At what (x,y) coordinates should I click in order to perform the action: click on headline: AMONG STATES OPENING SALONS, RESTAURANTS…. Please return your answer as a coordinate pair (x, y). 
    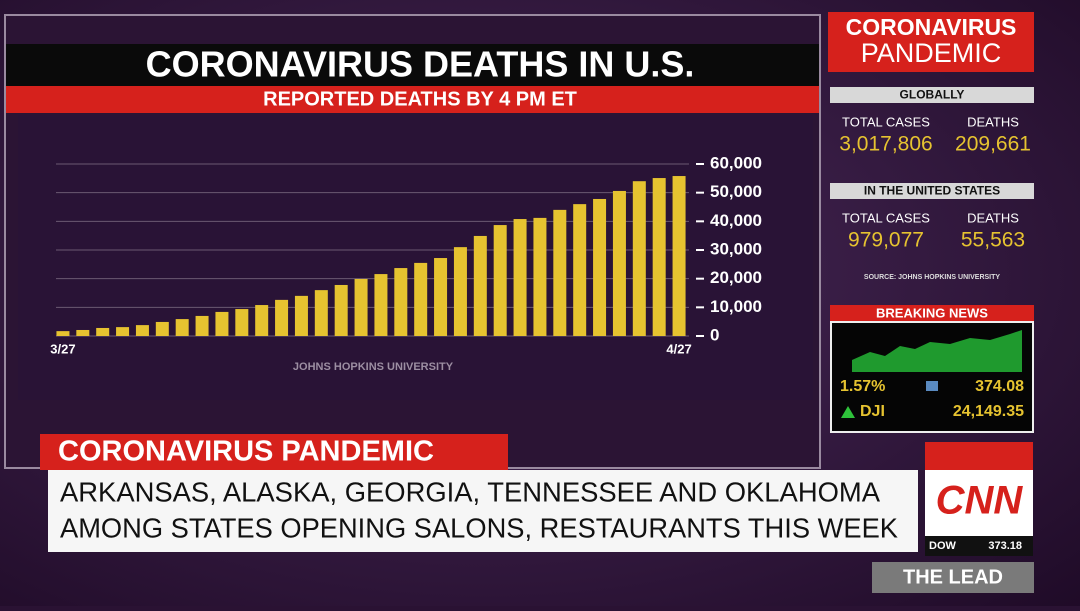
    Looking at the image, I should click on (479, 527).